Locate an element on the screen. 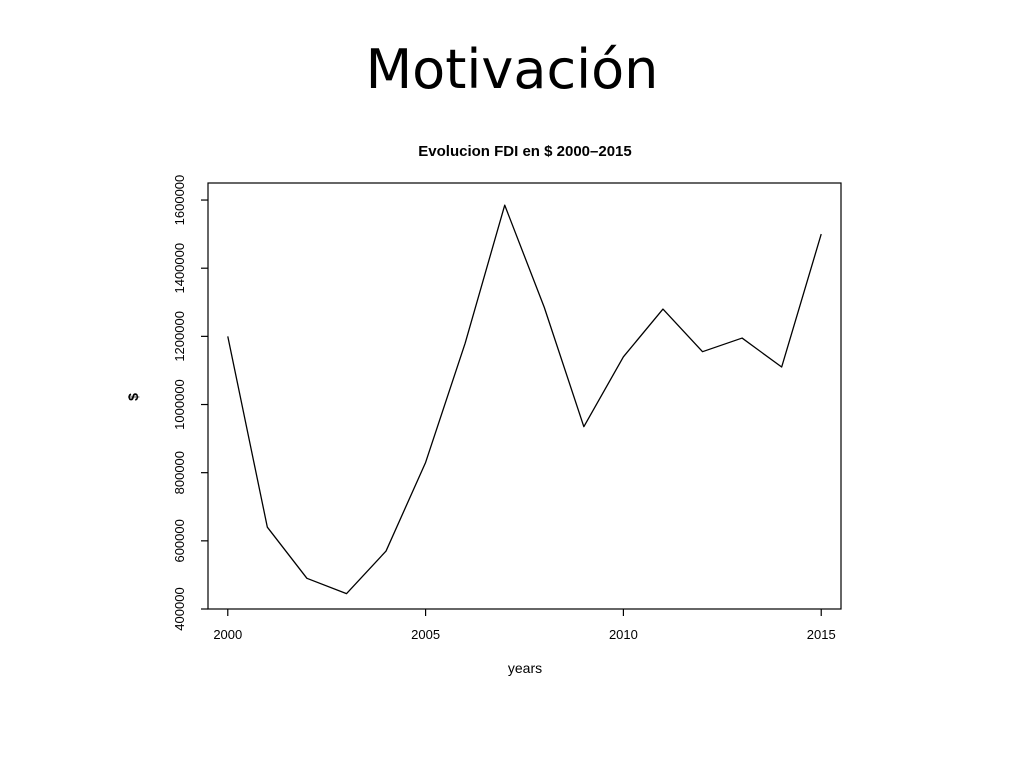  y-tick-label: 400000 is located at coordinates (179, 608).